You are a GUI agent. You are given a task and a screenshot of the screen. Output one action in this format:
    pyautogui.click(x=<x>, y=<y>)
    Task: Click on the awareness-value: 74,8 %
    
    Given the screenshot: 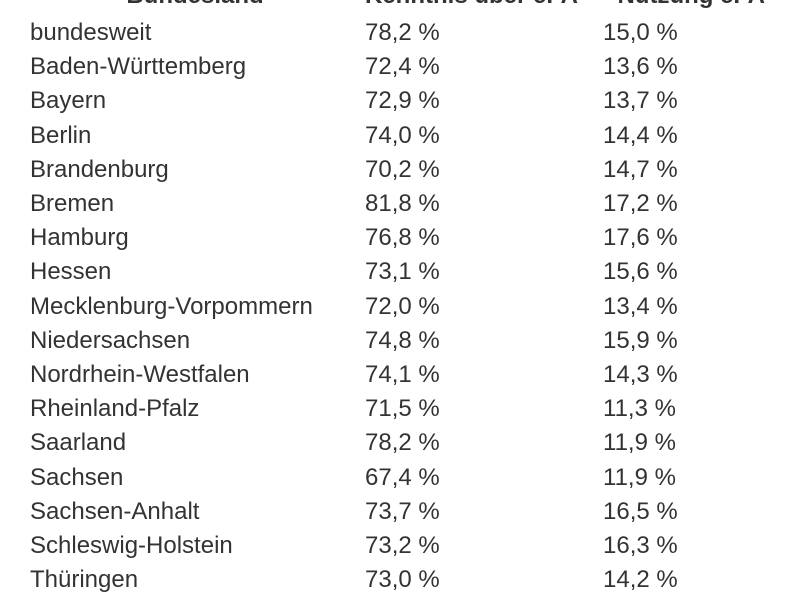 What is the action you would take?
    pyautogui.click(x=402, y=340)
    